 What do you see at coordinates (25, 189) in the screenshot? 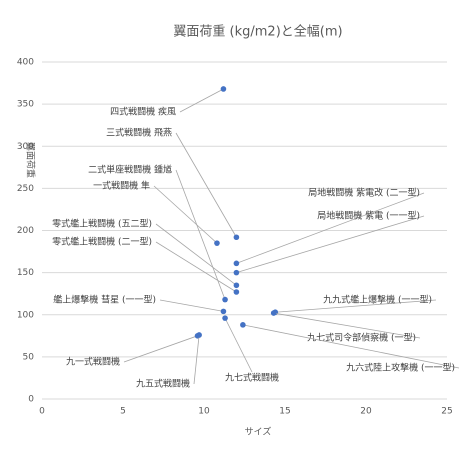
I see `y-tick-label: 250` at bounding box center [25, 189].